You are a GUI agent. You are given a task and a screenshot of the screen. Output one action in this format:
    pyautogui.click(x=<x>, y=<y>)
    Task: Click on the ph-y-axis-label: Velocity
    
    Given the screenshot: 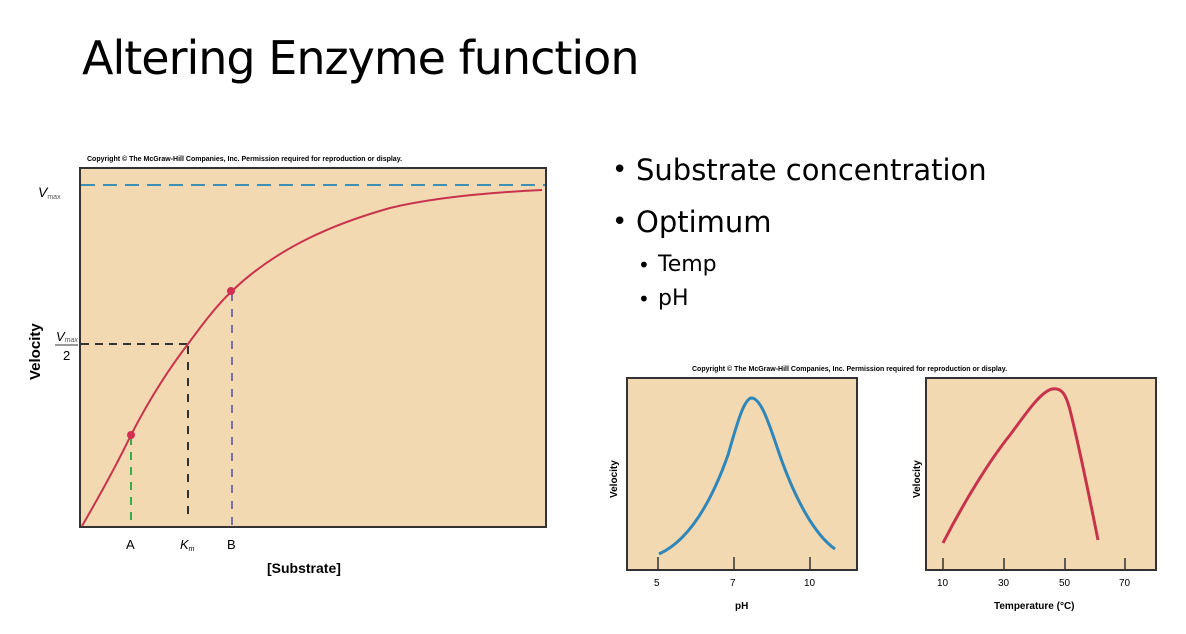 What is the action you would take?
    pyautogui.click(x=614, y=479)
    